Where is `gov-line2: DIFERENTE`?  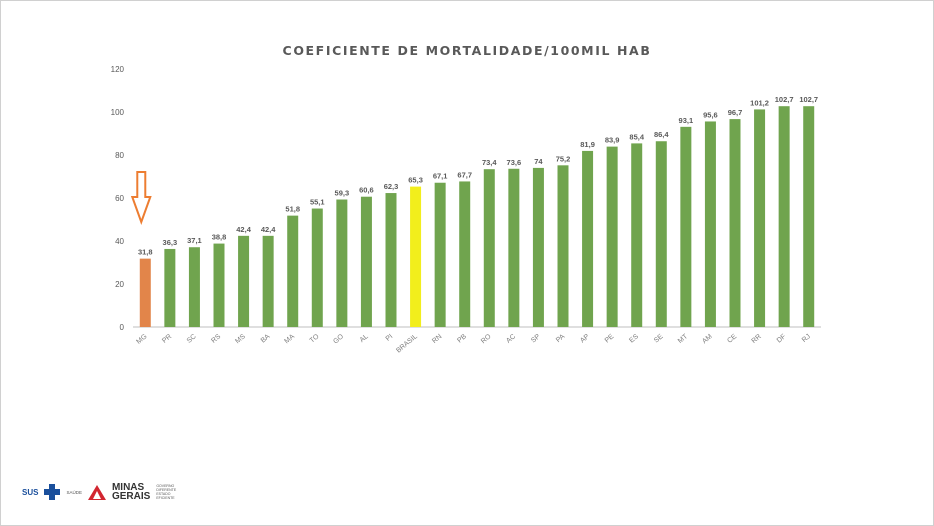
gov-line2: DIFERENTE is located at coordinates (166, 490).